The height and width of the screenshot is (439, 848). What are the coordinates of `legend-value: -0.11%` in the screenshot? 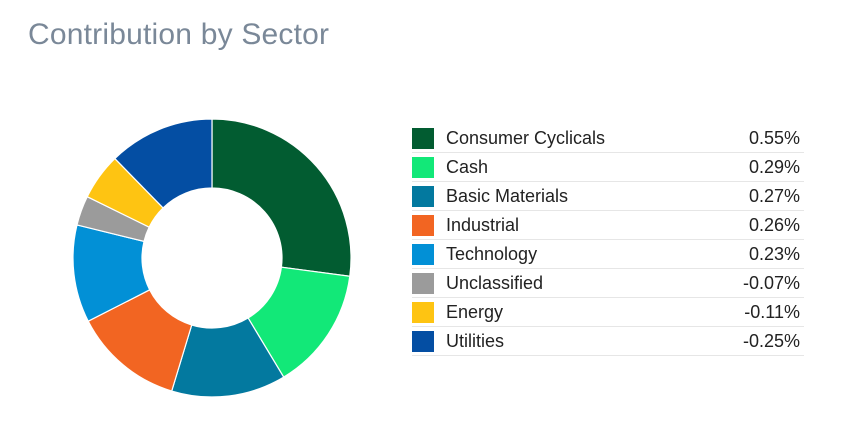 It's located at (754, 312).